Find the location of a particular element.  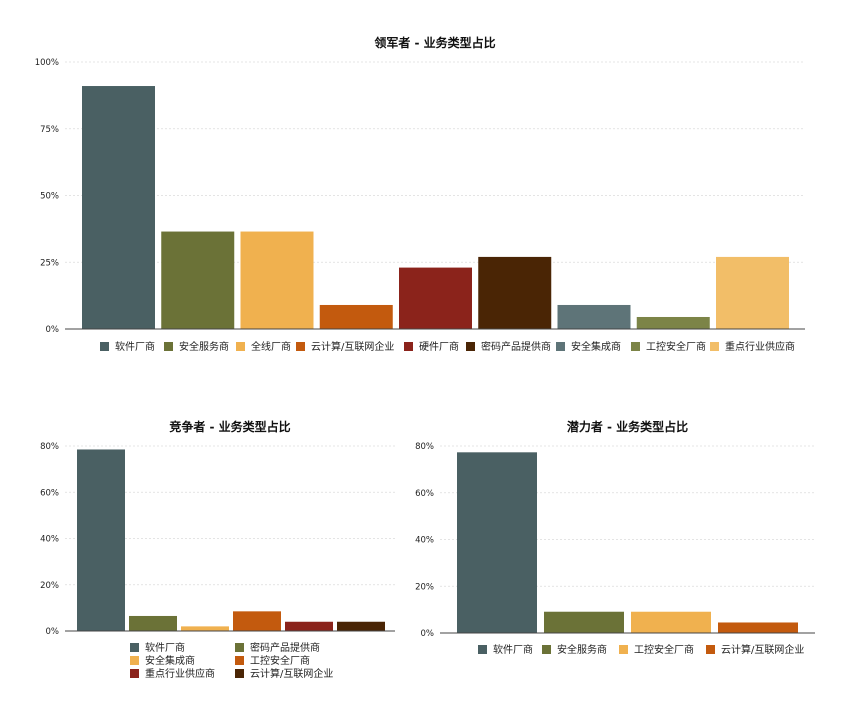

leaders-legend-label: 安全集成商 is located at coordinates (596, 346).